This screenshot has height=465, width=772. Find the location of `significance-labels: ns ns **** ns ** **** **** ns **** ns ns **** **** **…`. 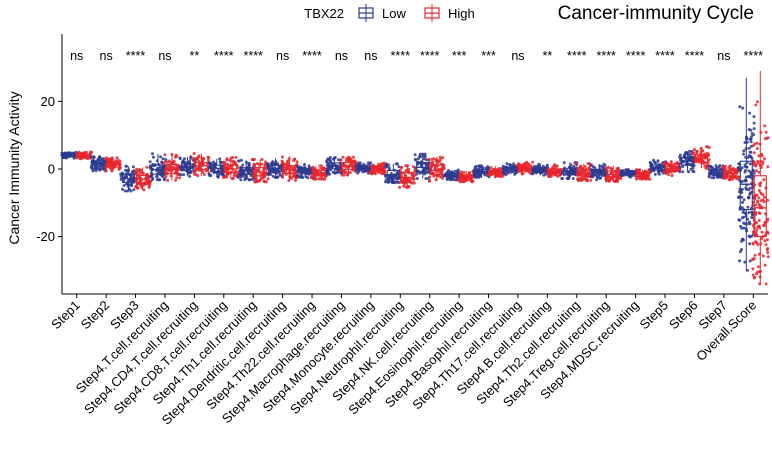

significance-labels: ns ns **** ns ** **** **** ns **** ns ns **** **** **… is located at coordinates (416, 56).